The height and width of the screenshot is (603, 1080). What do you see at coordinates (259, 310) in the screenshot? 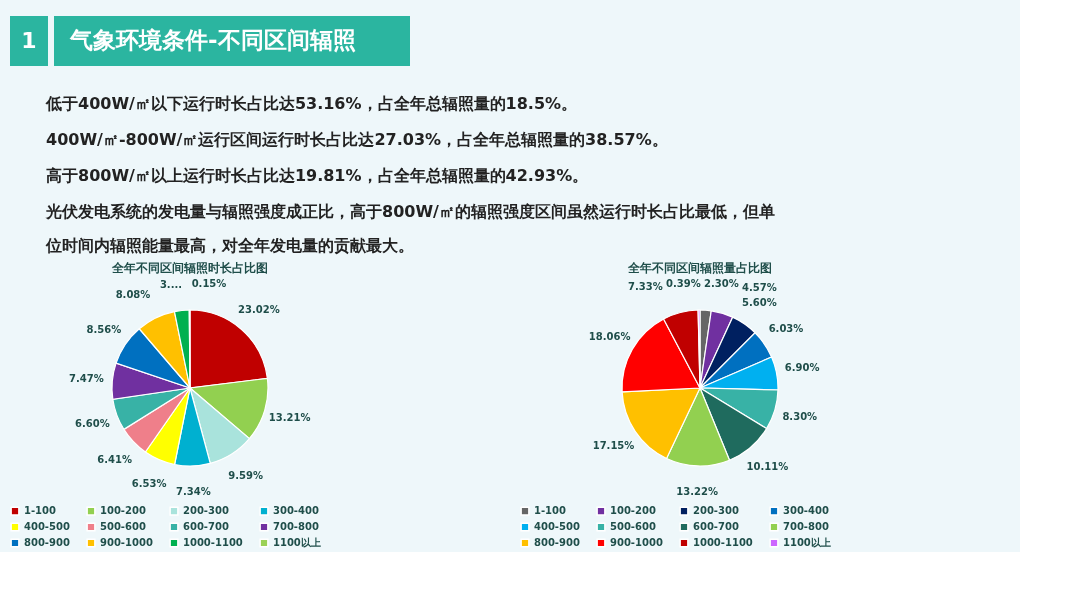
I see `data-label: 23.02%` at bounding box center [259, 310].